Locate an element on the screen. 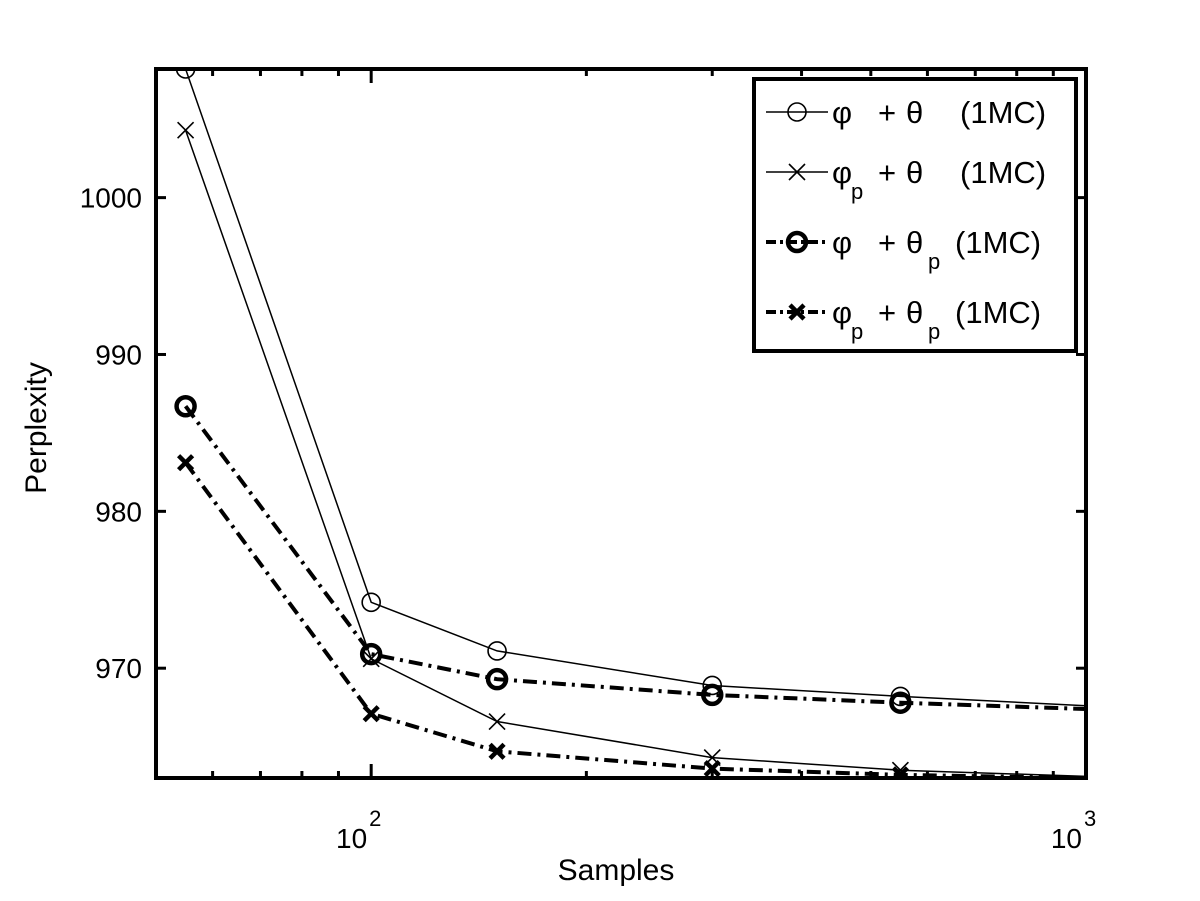 This screenshot has width=1200, height=901. y-tick-label: 1000 is located at coordinates (111, 198).